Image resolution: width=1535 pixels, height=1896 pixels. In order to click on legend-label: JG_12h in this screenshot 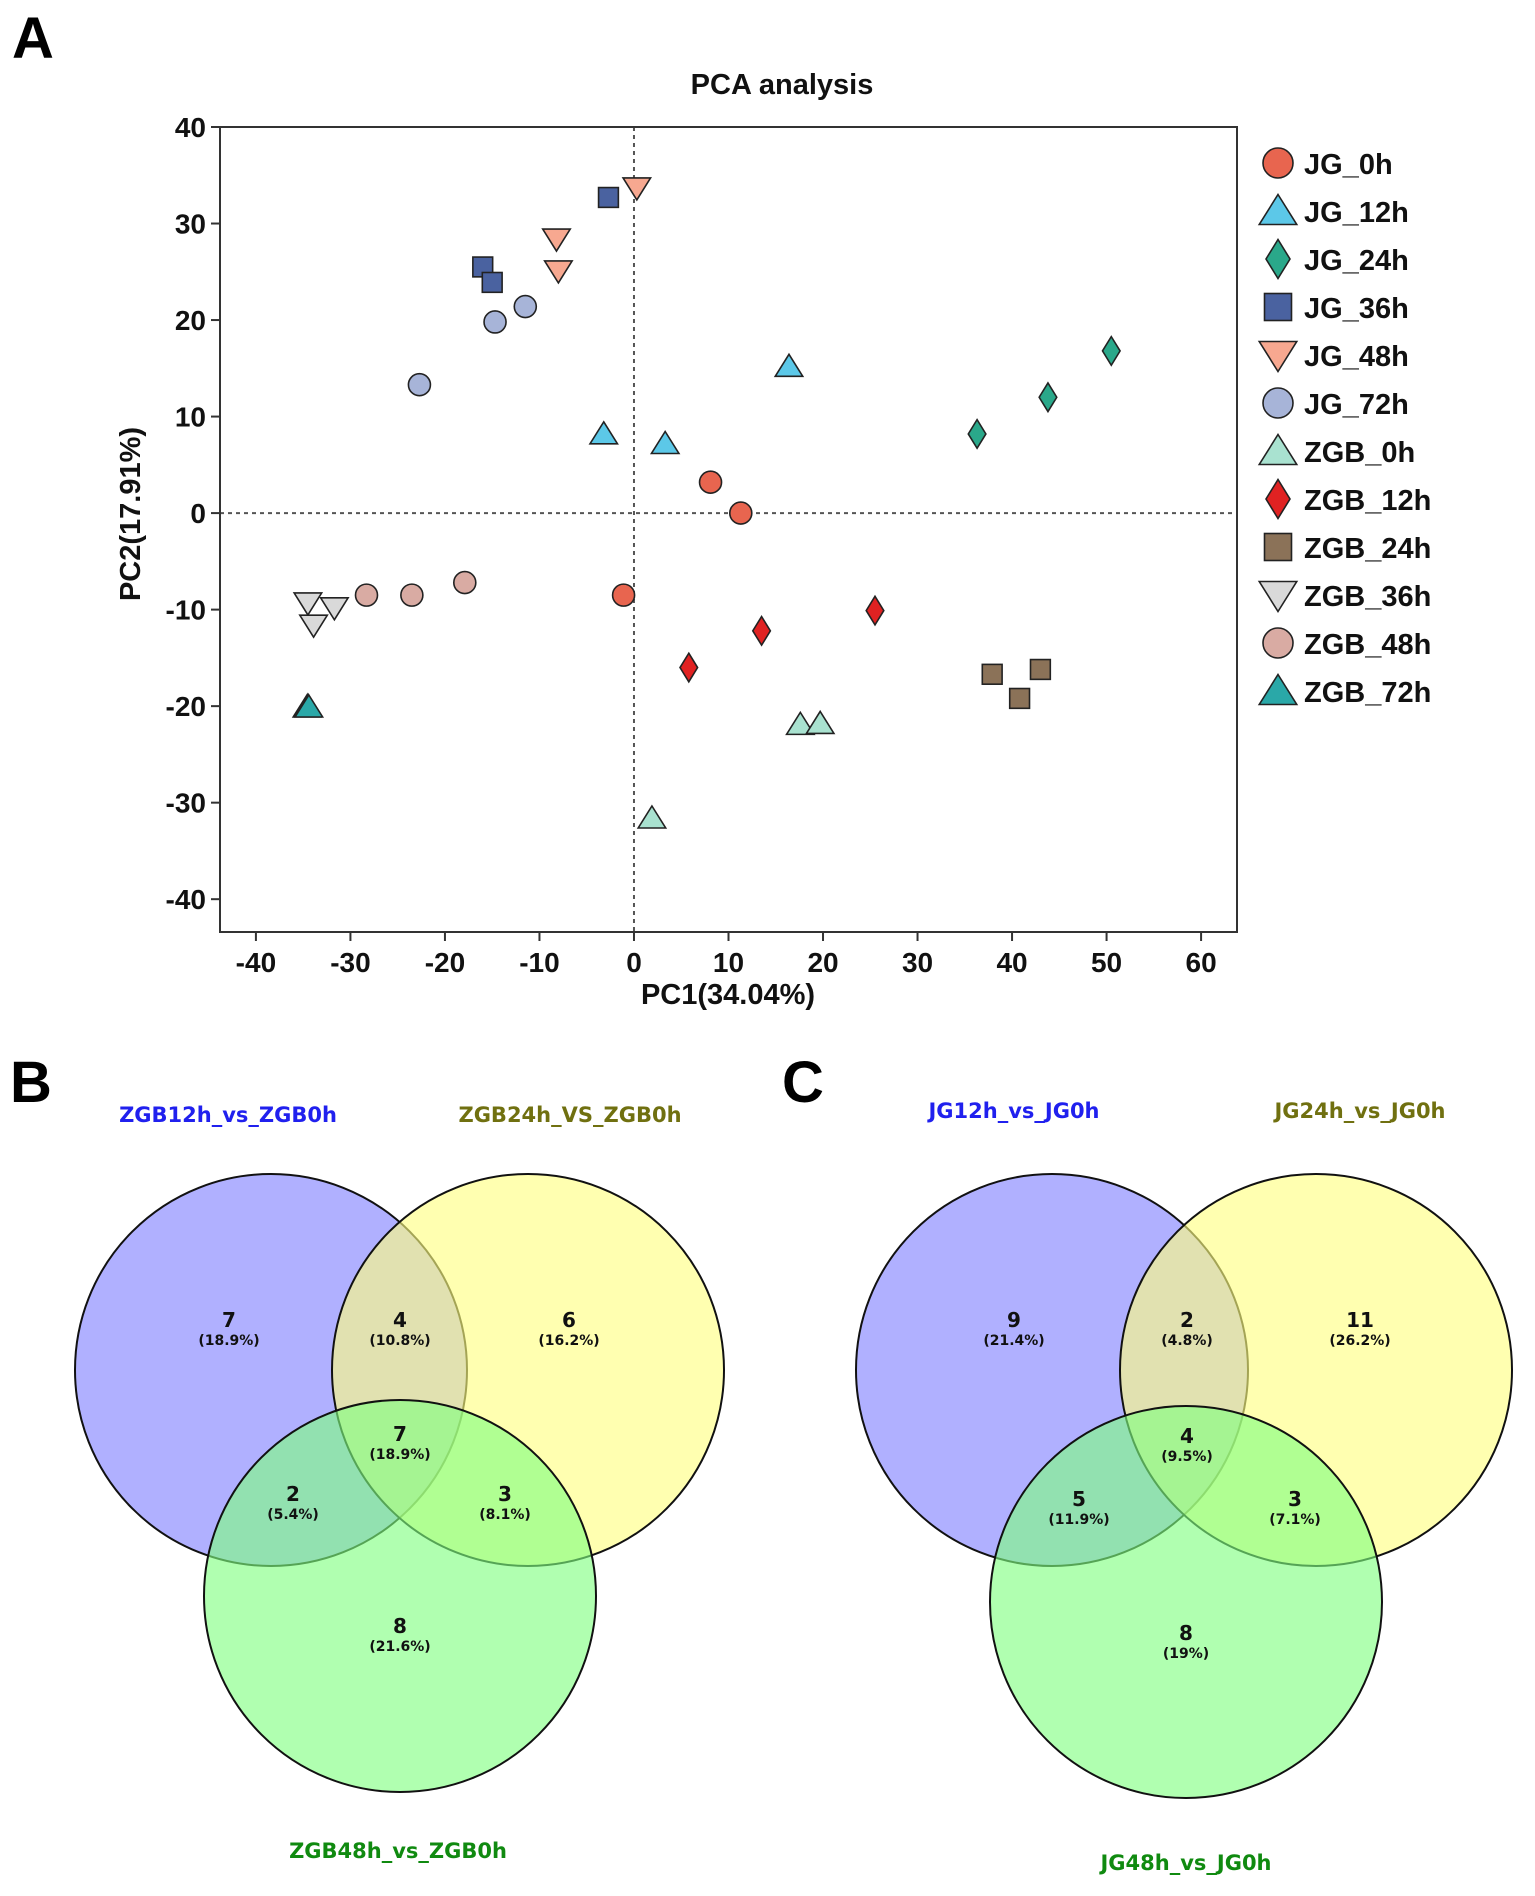, I will do `click(1356, 213)`.